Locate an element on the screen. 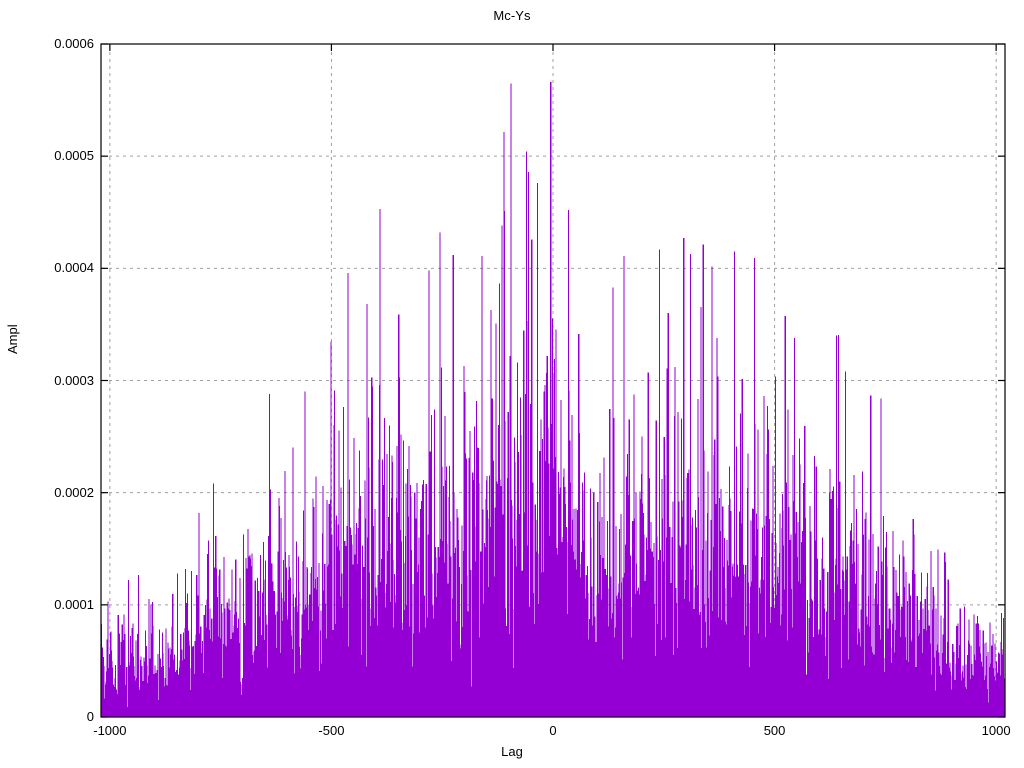 This screenshot has width=1024, height=768. x-tick-label: 500 is located at coordinates (774, 730).